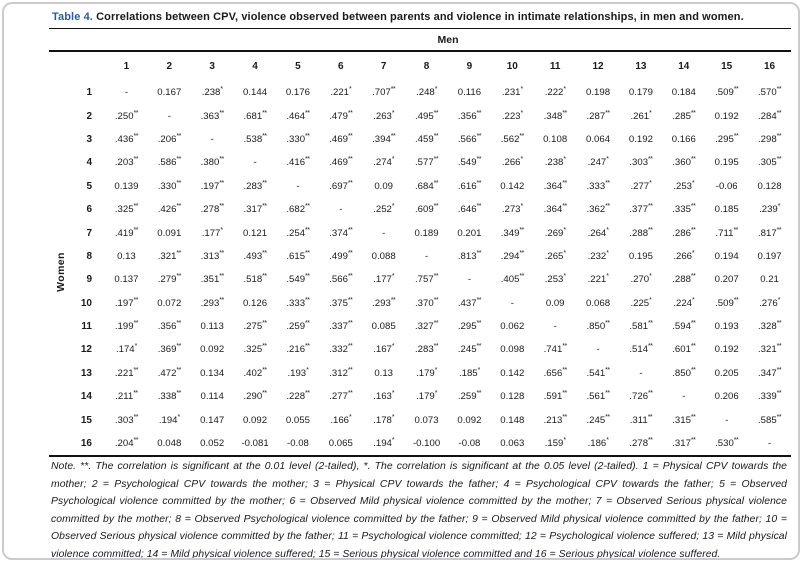 Image resolution: width=804 pixels, height=564 pixels. Describe the element at coordinates (341, 115) in the screenshot. I see `correlation-cell: .479**` at that location.